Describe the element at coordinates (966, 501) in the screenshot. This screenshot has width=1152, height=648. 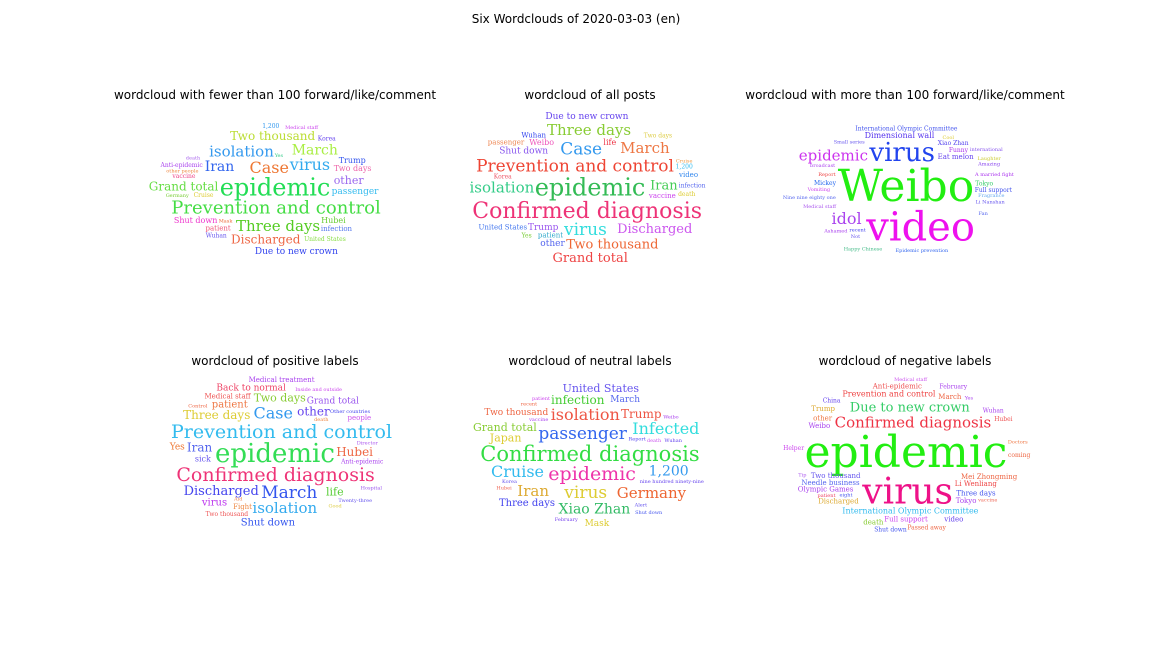
I see `word-tokyo: Tokyo` at that location.